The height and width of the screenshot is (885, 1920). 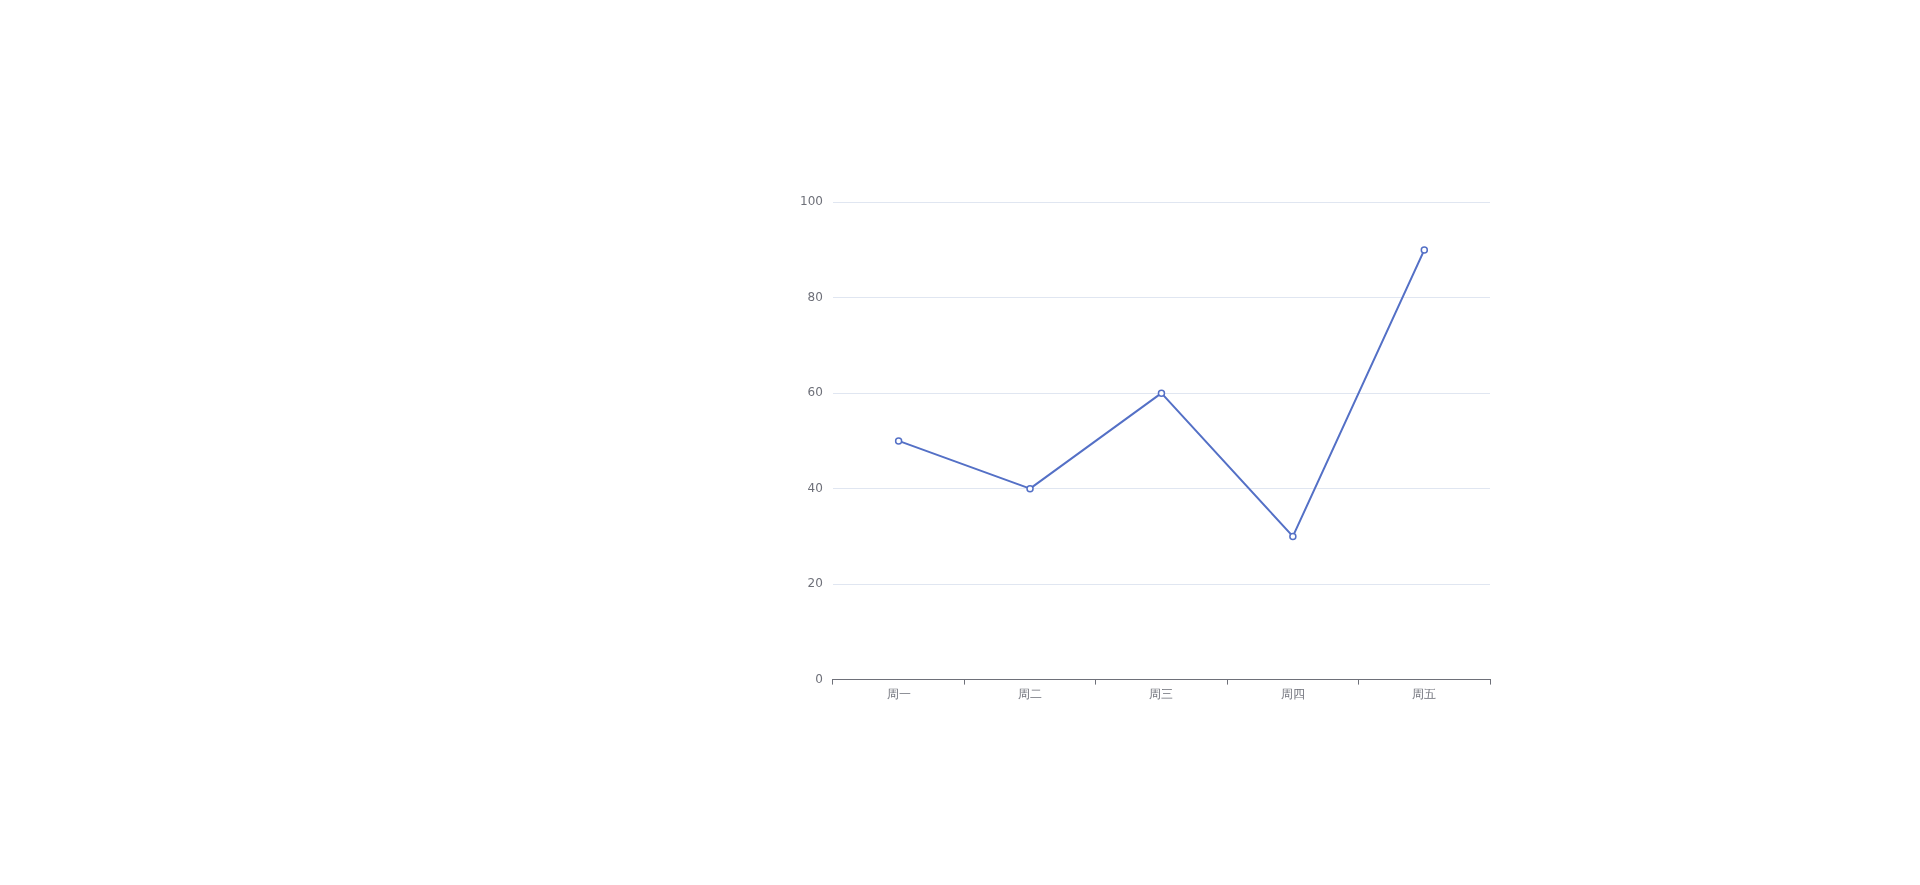 I want to click on x-tick-label: 周三, so click(x=1161, y=693).